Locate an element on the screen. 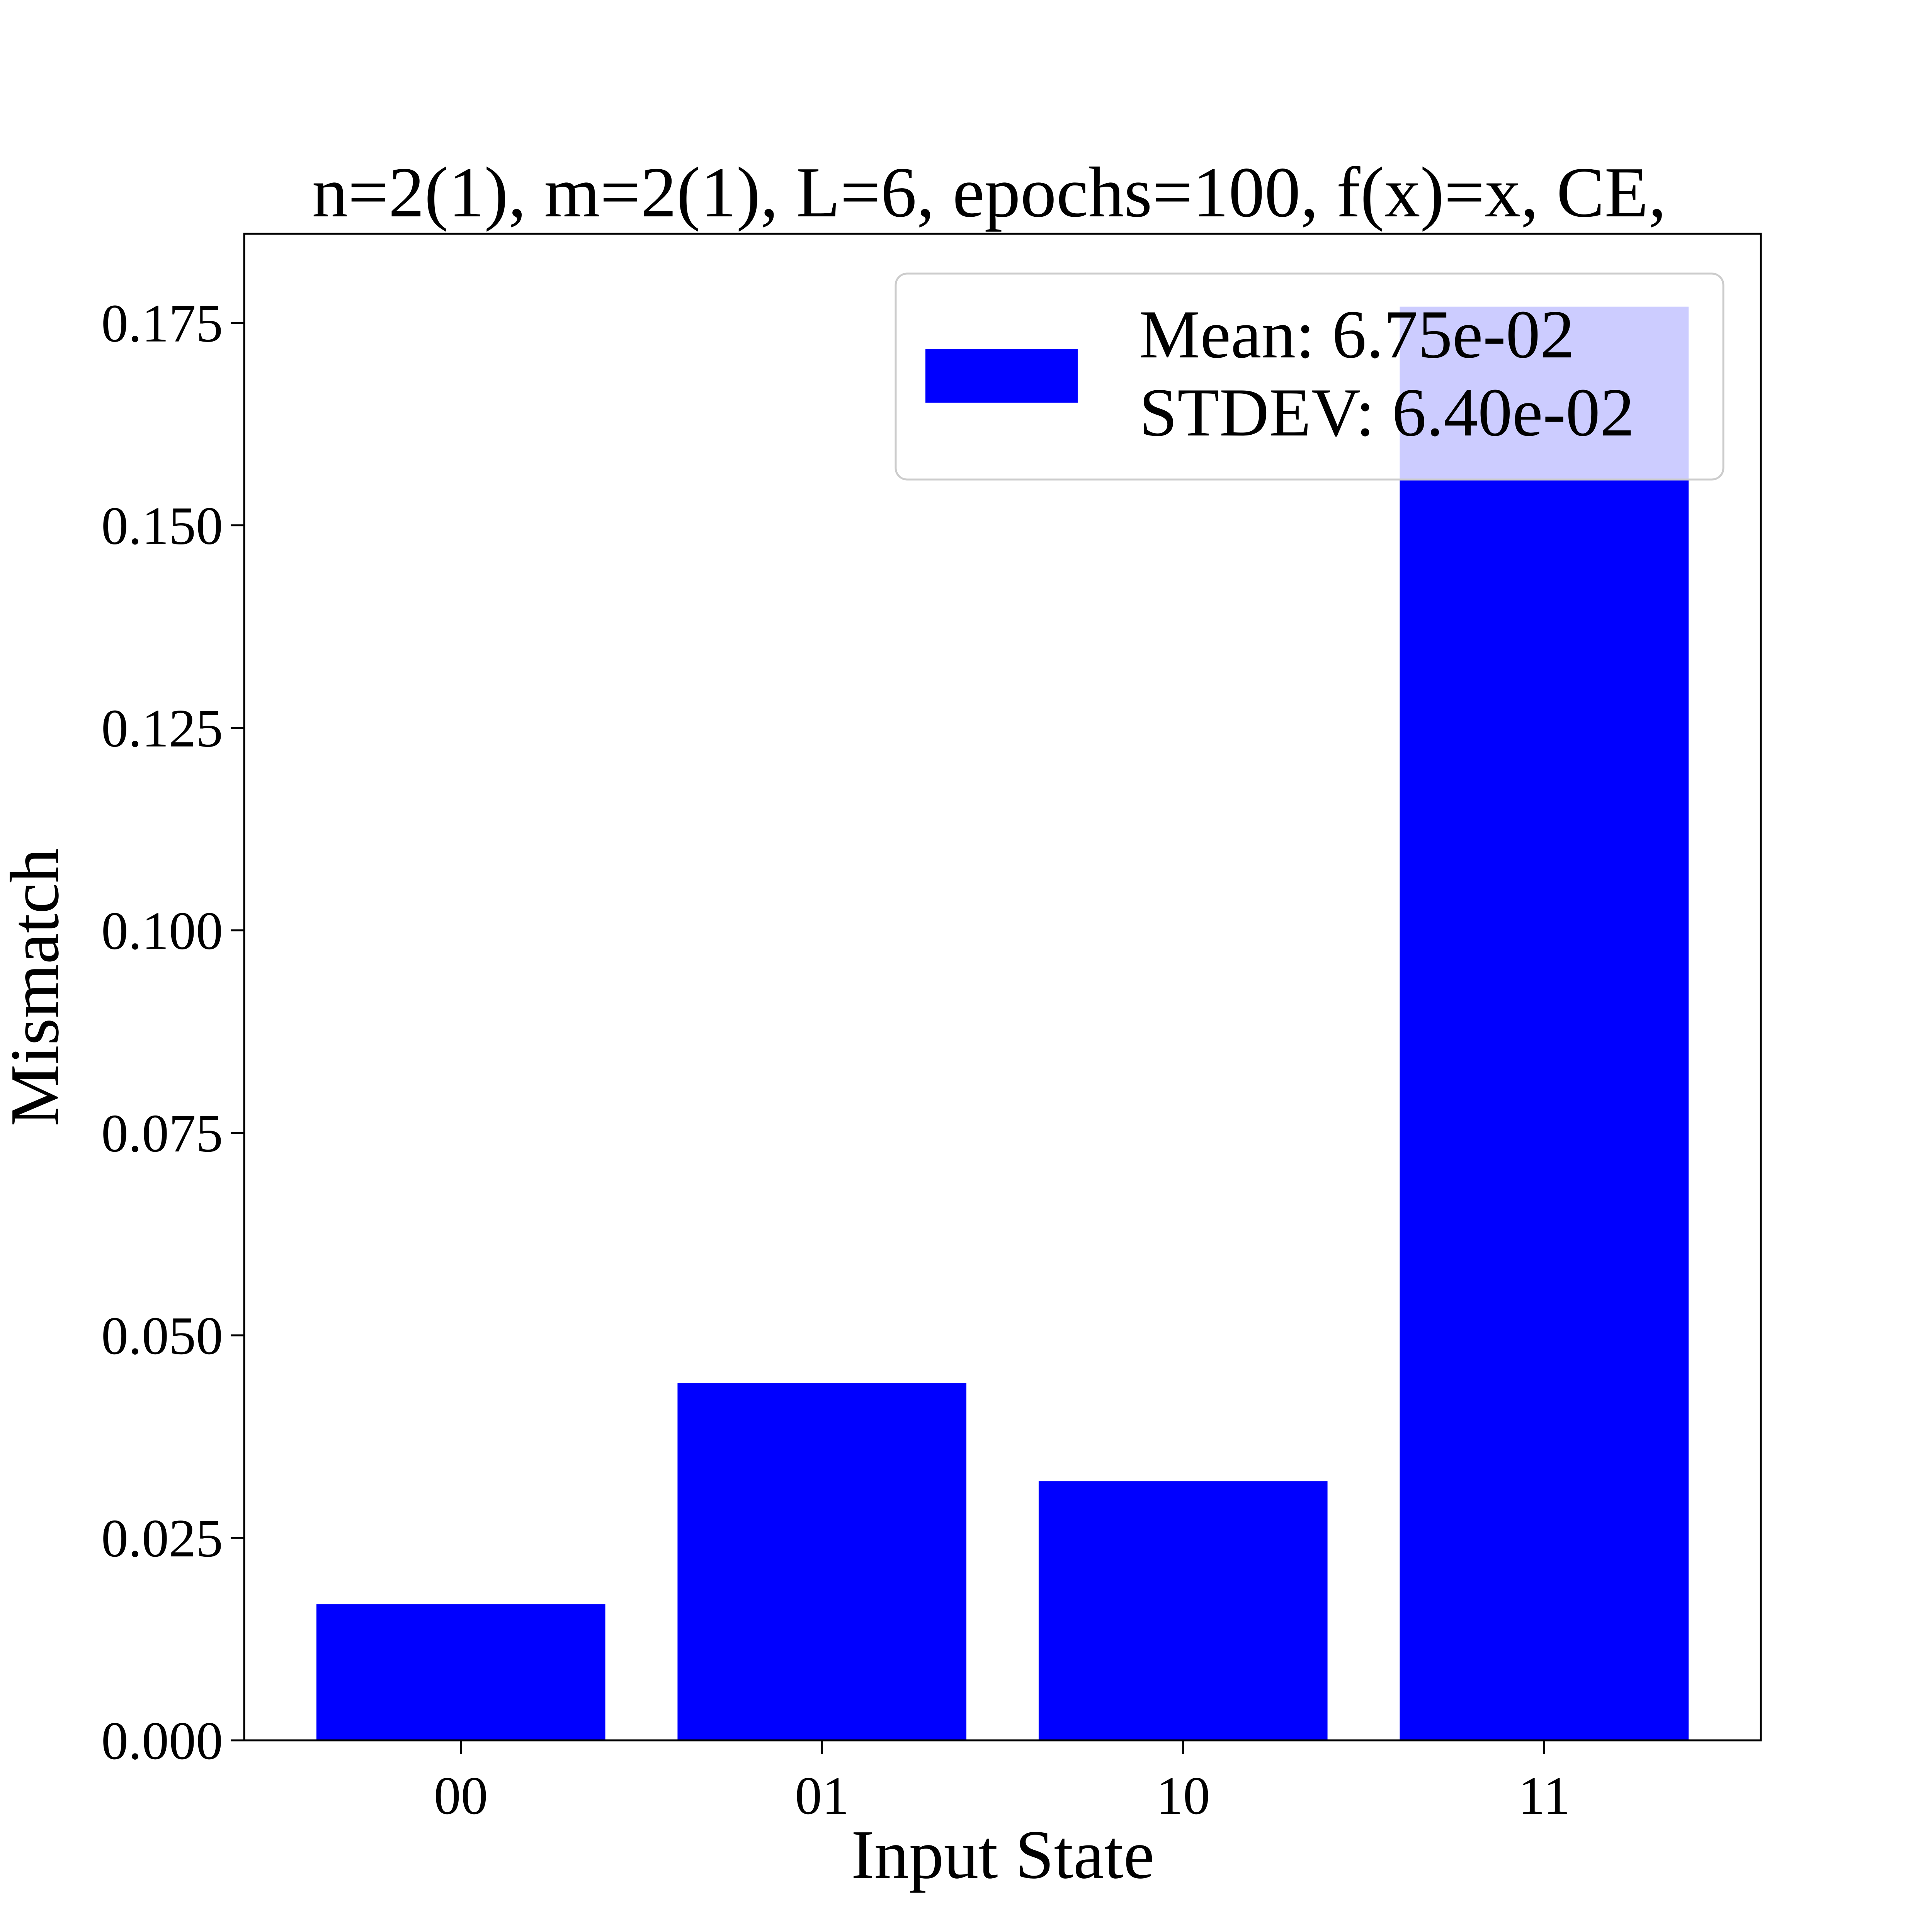  legend-stdev-text: STDEV: 6.40e-02 is located at coordinates (1386, 413).